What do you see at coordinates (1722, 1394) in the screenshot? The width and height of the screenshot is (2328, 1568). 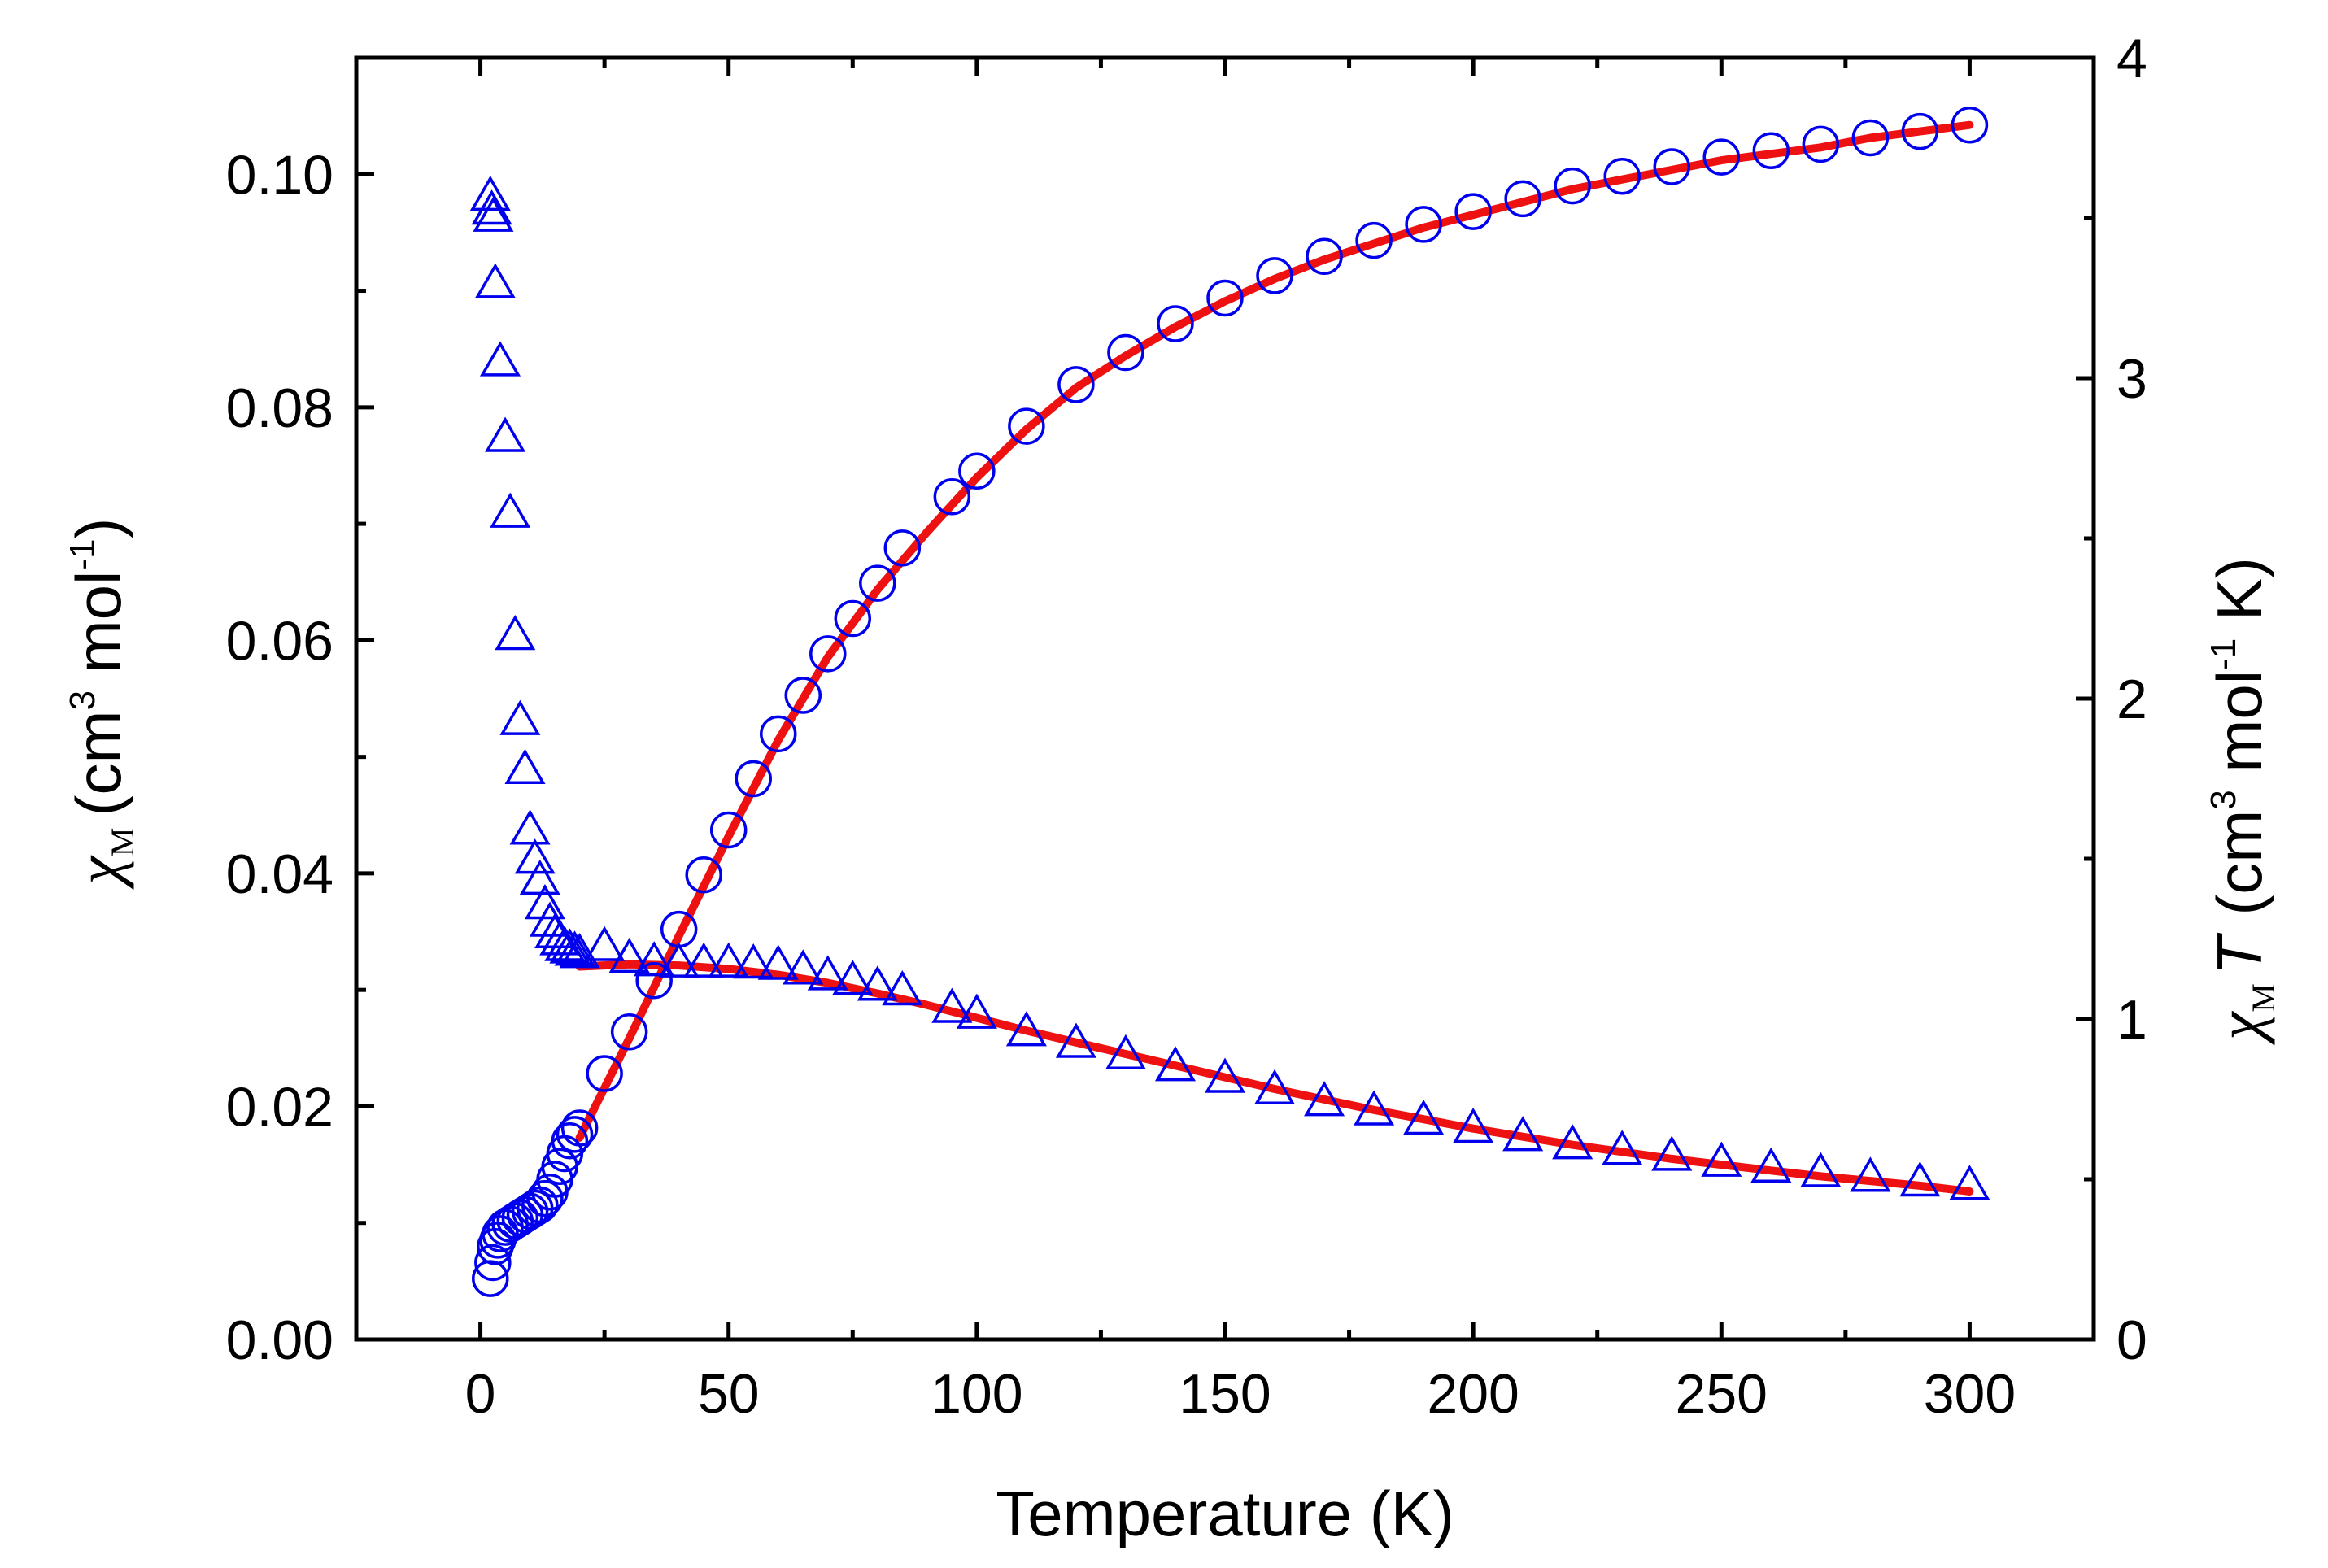 I see `x-tick-label: 250` at bounding box center [1722, 1394].